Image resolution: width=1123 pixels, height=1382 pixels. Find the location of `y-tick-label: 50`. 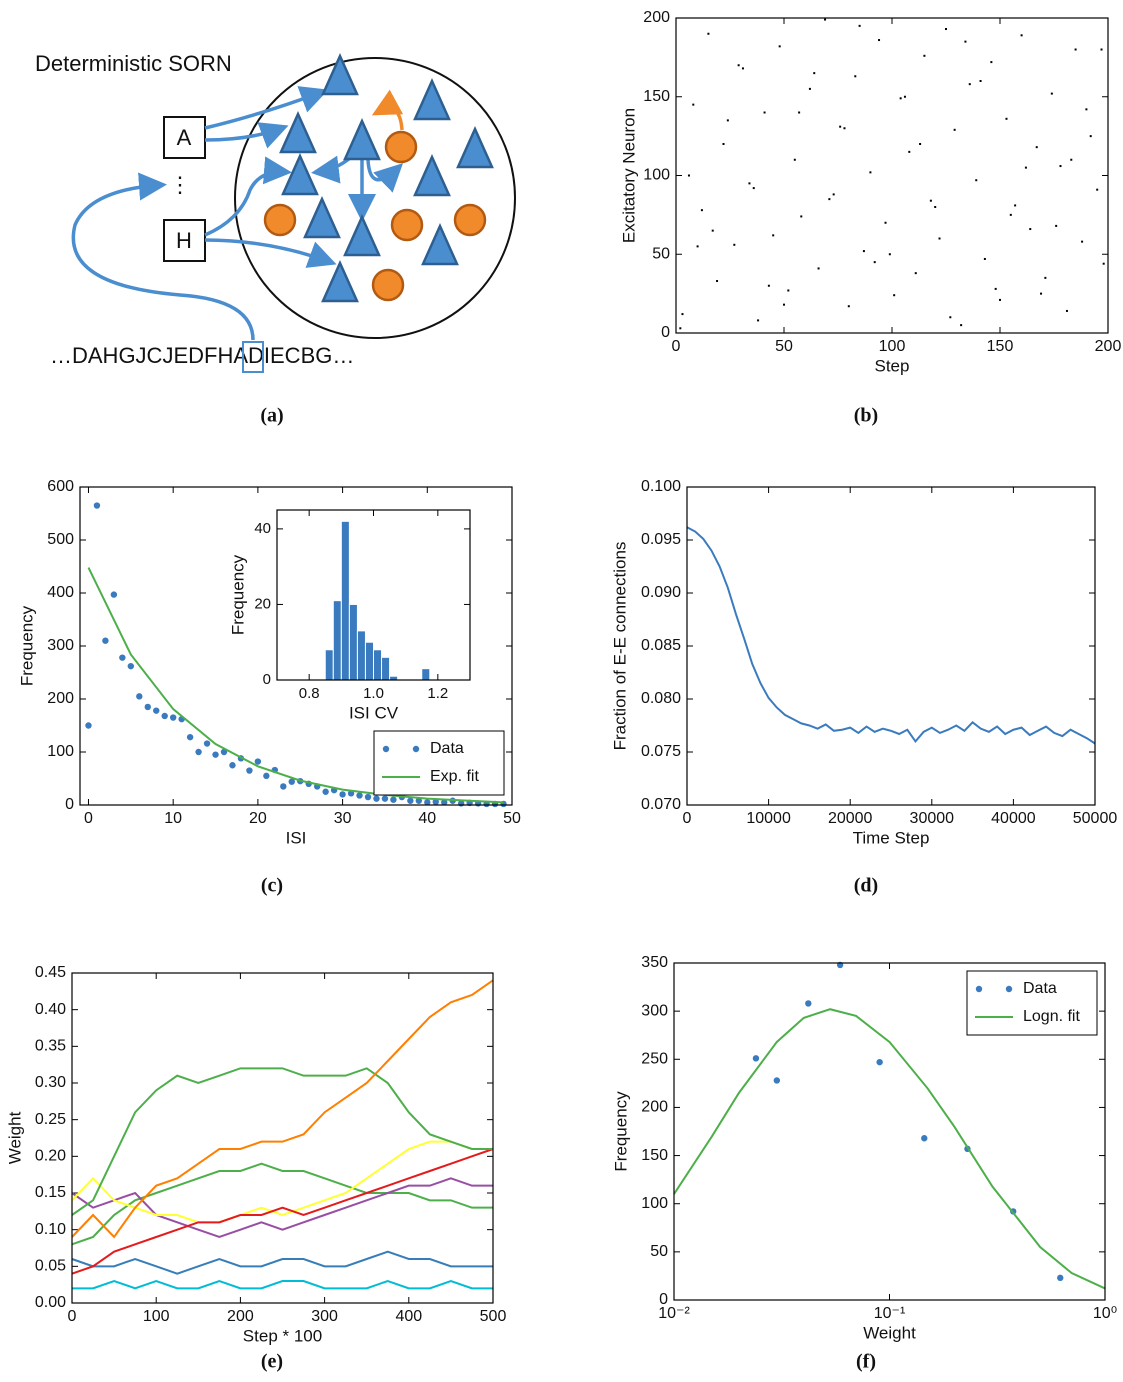

y-tick-label: 50 is located at coordinates (659, 1251).